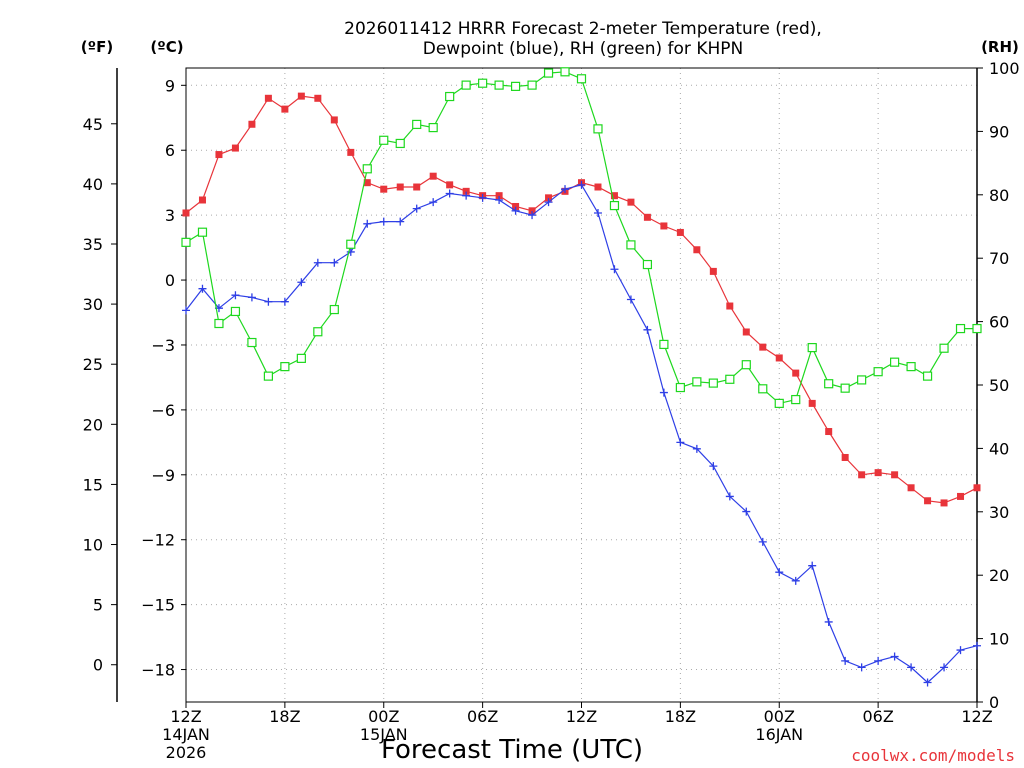  Describe the element at coordinates (999, 448) in the screenshot. I see `rh-tick-label: 40` at that location.